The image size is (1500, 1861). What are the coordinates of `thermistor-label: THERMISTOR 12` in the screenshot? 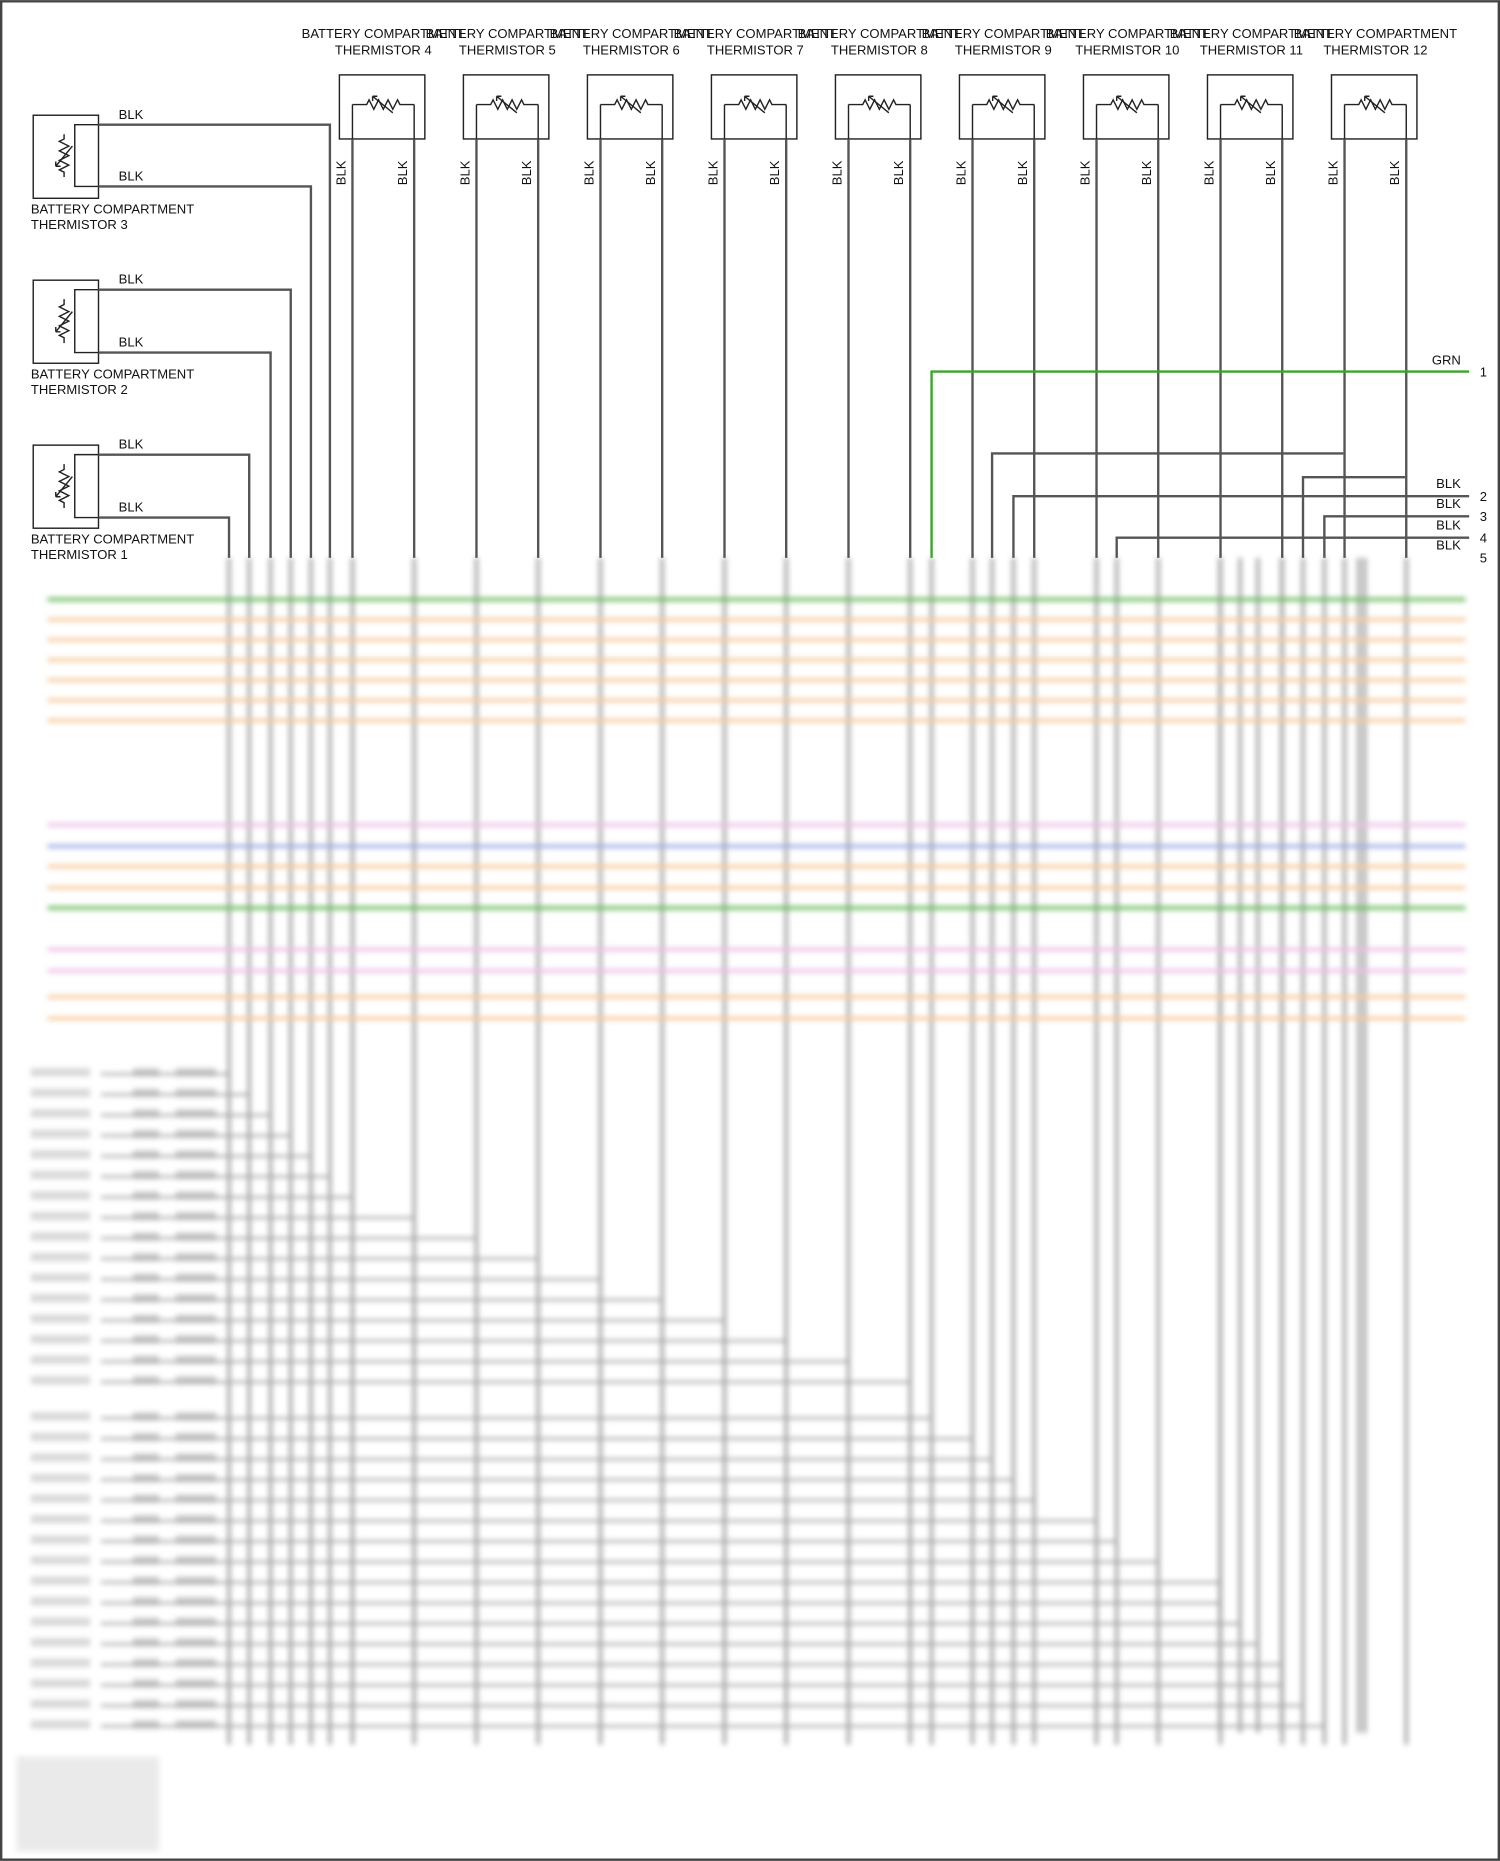 It's located at (1375, 50).